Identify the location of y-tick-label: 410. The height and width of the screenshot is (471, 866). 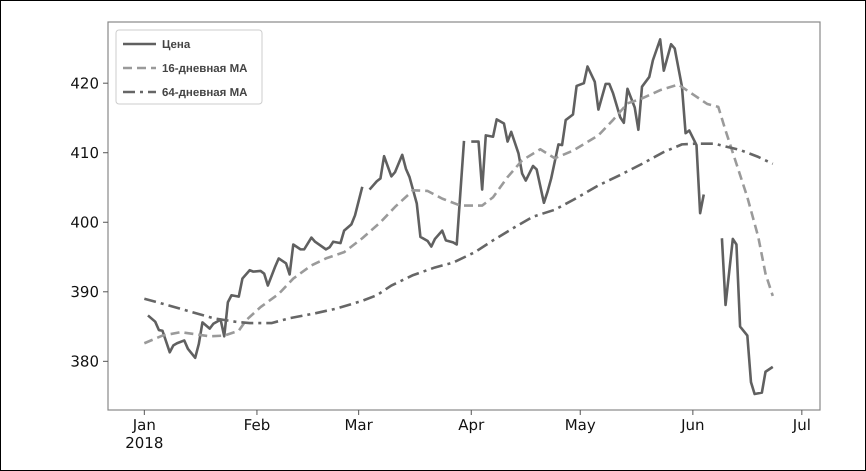
(84, 153).